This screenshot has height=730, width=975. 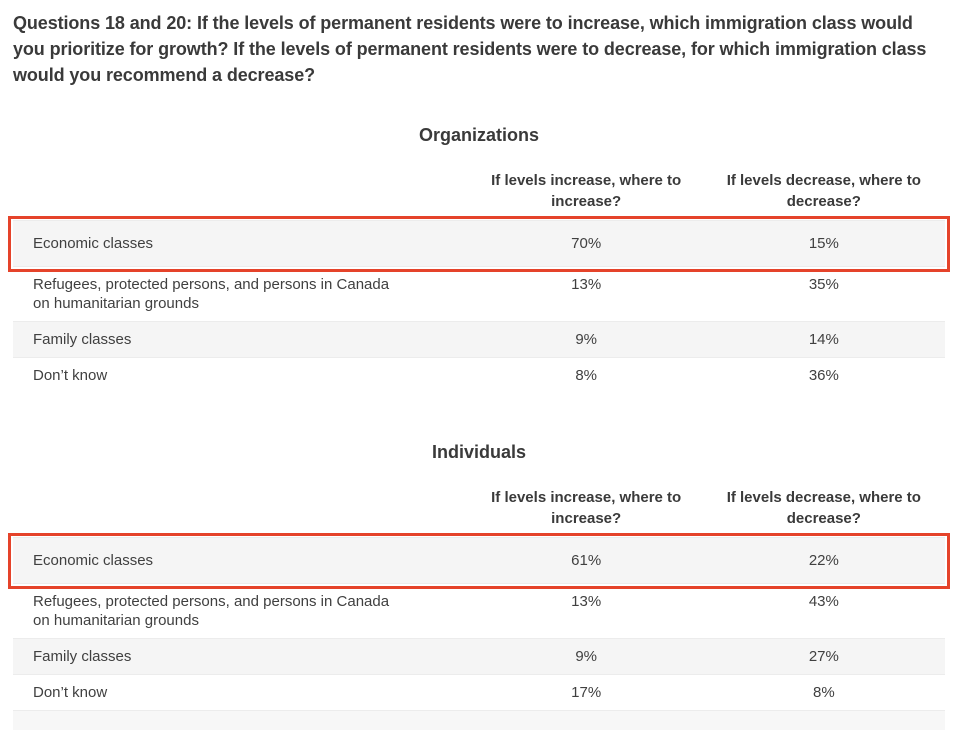 I want to click on table-row-dont-know: Don’t know 8% 36%, so click(x=479, y=375).